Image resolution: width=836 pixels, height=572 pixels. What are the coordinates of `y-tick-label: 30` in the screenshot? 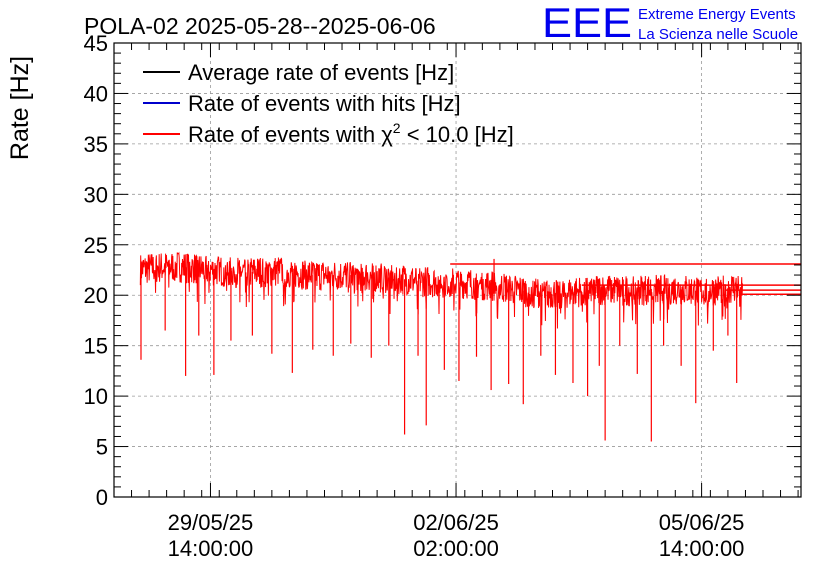 It's located at (96, 194).